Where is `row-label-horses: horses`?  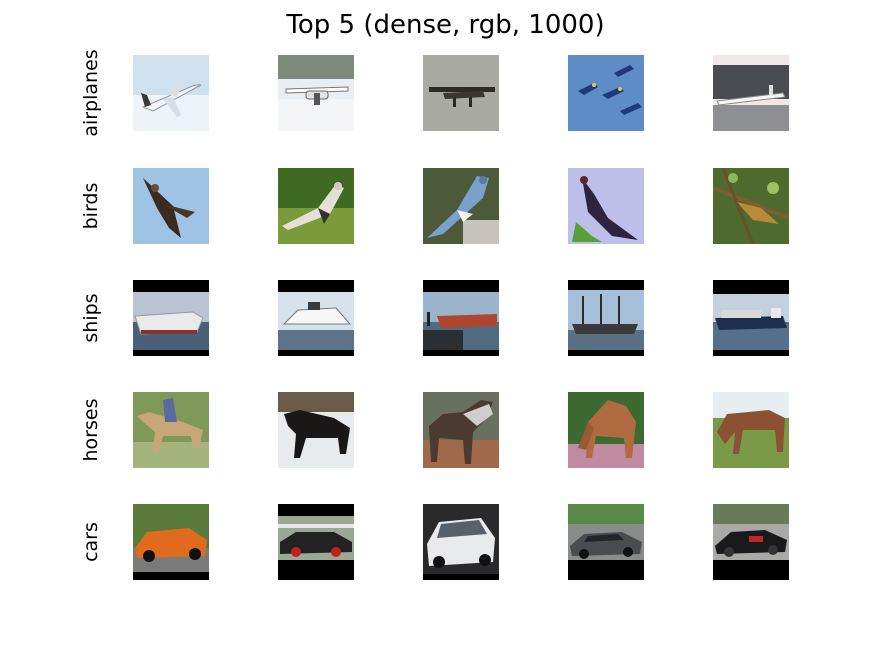
row-label-horses: horses is located at coordinates (91, 430).